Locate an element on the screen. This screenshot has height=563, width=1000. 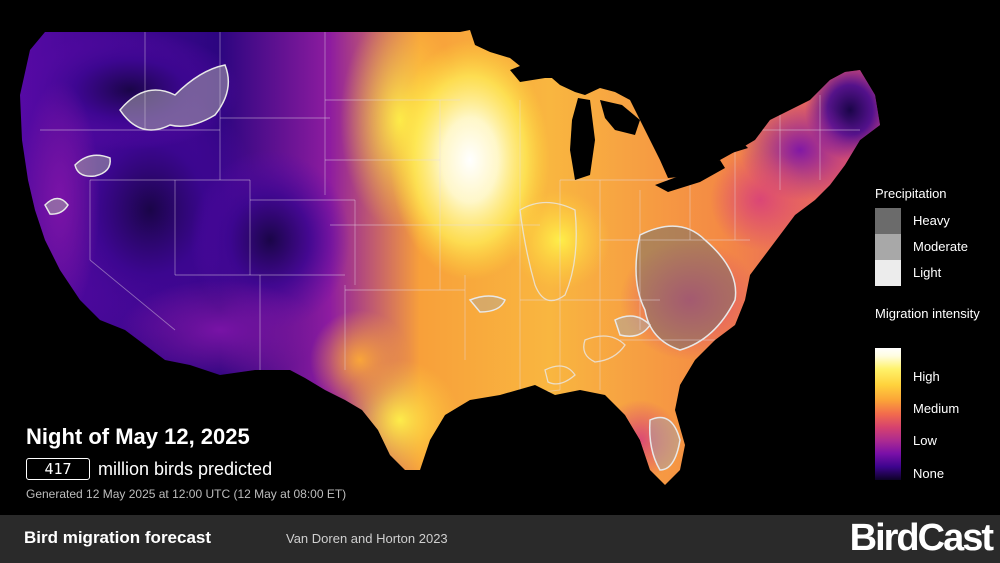
precip-level-light: Light is located at coordinates (935, 273).